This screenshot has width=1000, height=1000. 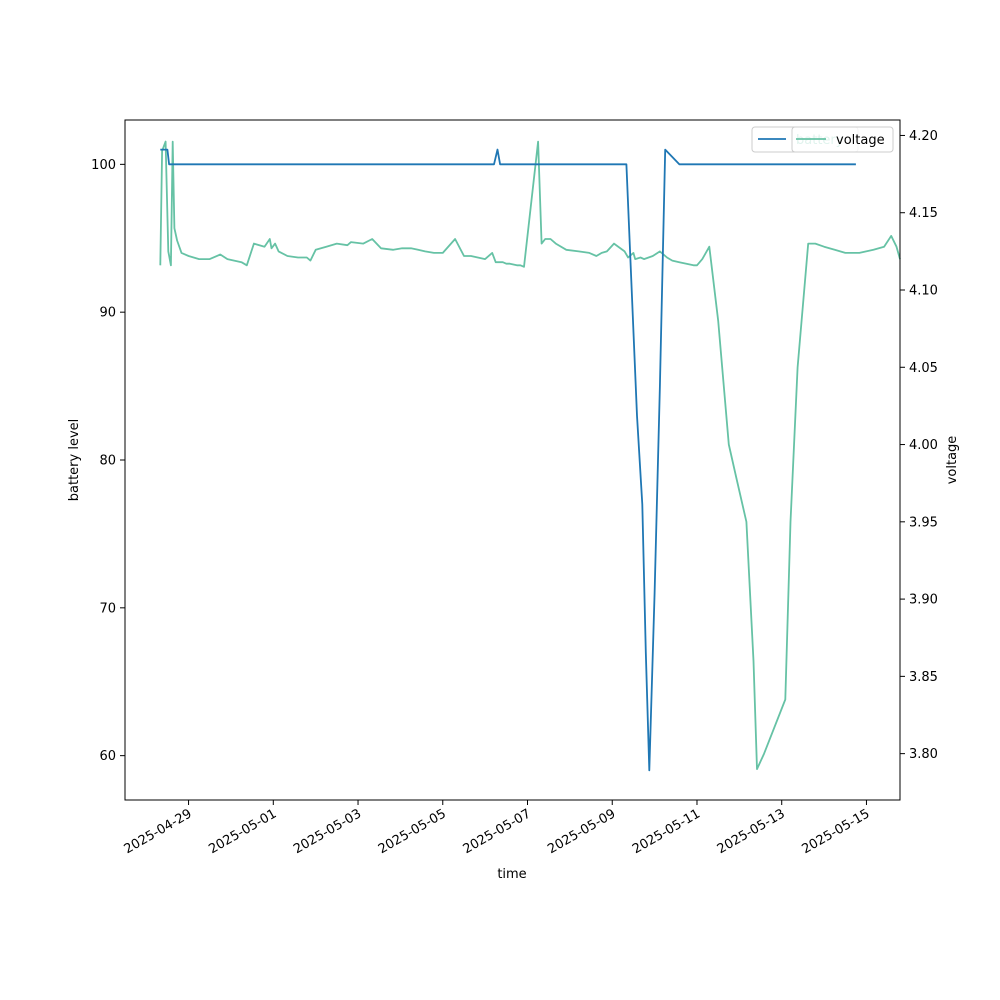 I want to click on y-right-tick-label: 4.00, so click(x=923, y=445).